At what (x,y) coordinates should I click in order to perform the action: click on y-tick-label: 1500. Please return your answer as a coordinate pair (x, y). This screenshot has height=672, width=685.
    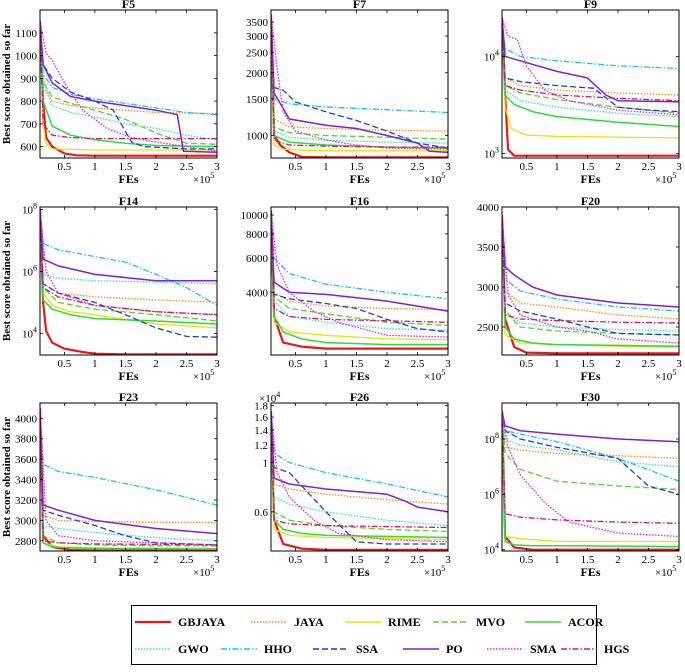
    Looking at the image, I should click on (257, 100).